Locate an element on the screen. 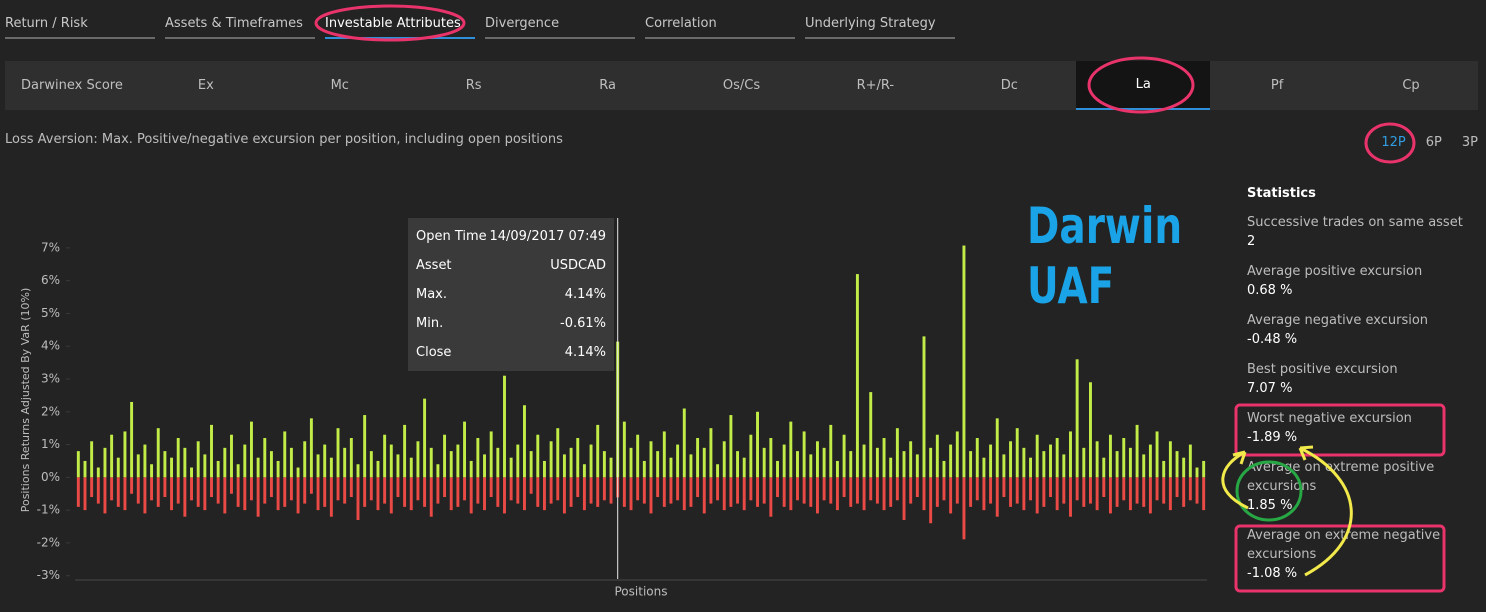 Image resolution: width=1486 pixels, height=612 pixels. nav-tab: Divergence is located at coordinates (560, 26).